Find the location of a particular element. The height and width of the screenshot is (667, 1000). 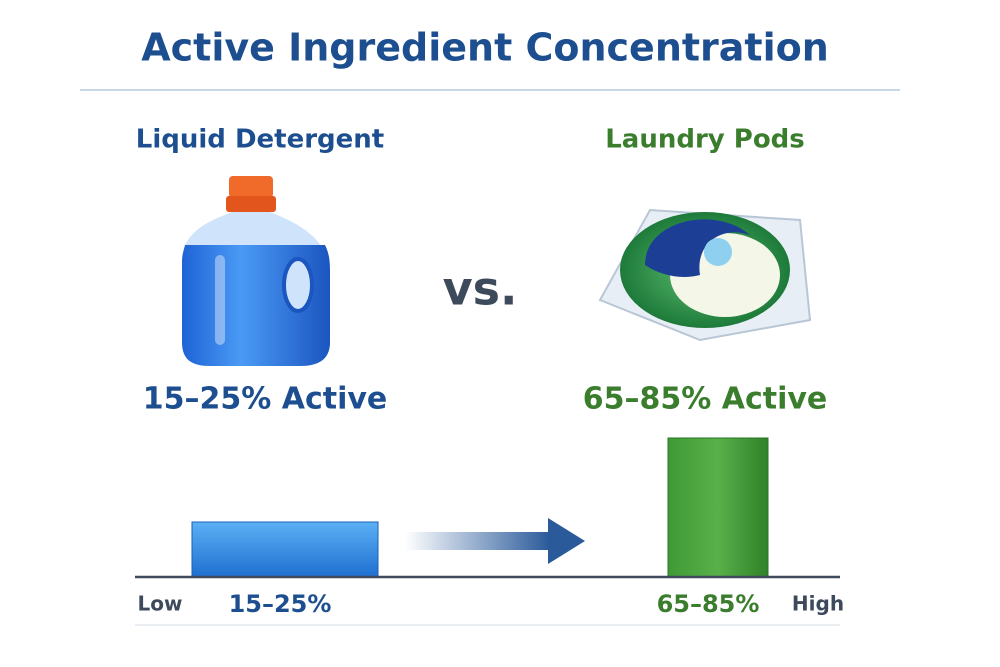

vs-label: vs. is located at coordinates (480, 289).